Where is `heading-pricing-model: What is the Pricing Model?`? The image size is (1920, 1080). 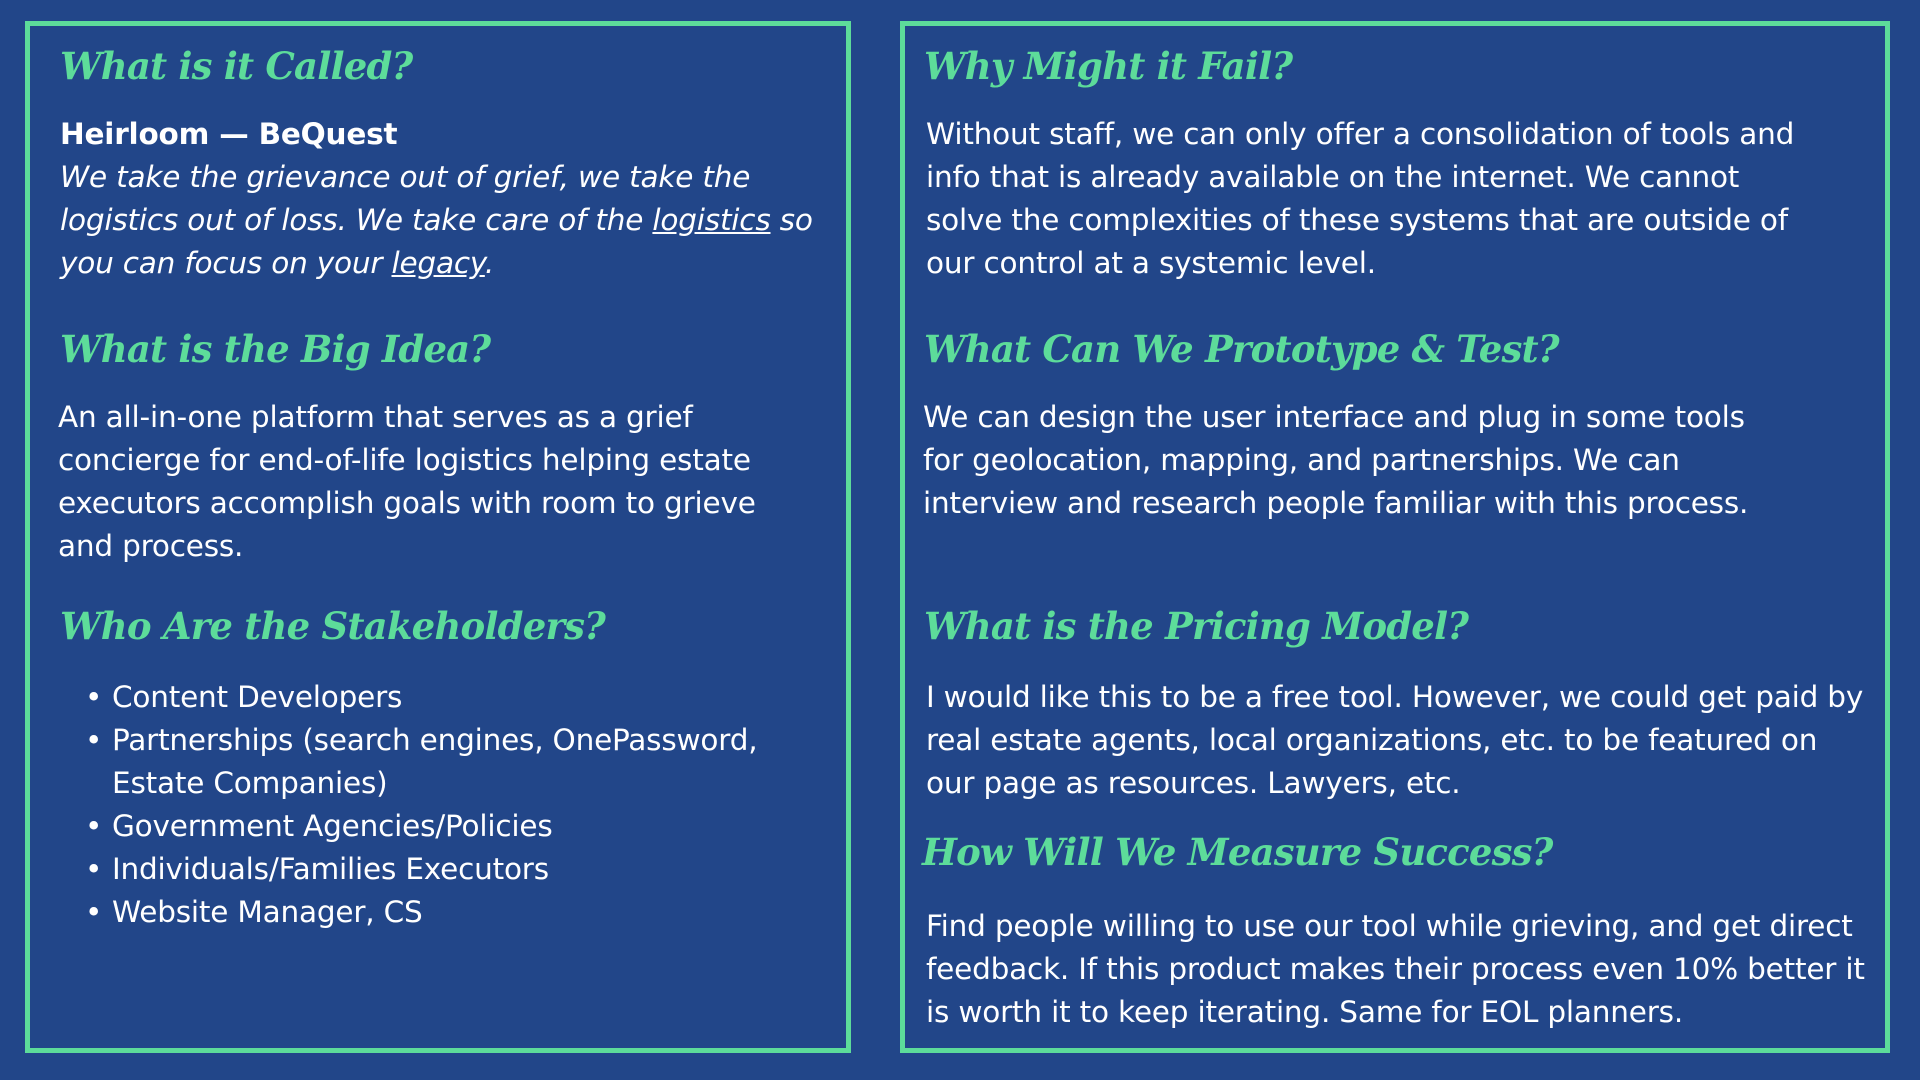
heading-pricing-model: What is the Pricing Model? is located at coordinates (1196, 626).